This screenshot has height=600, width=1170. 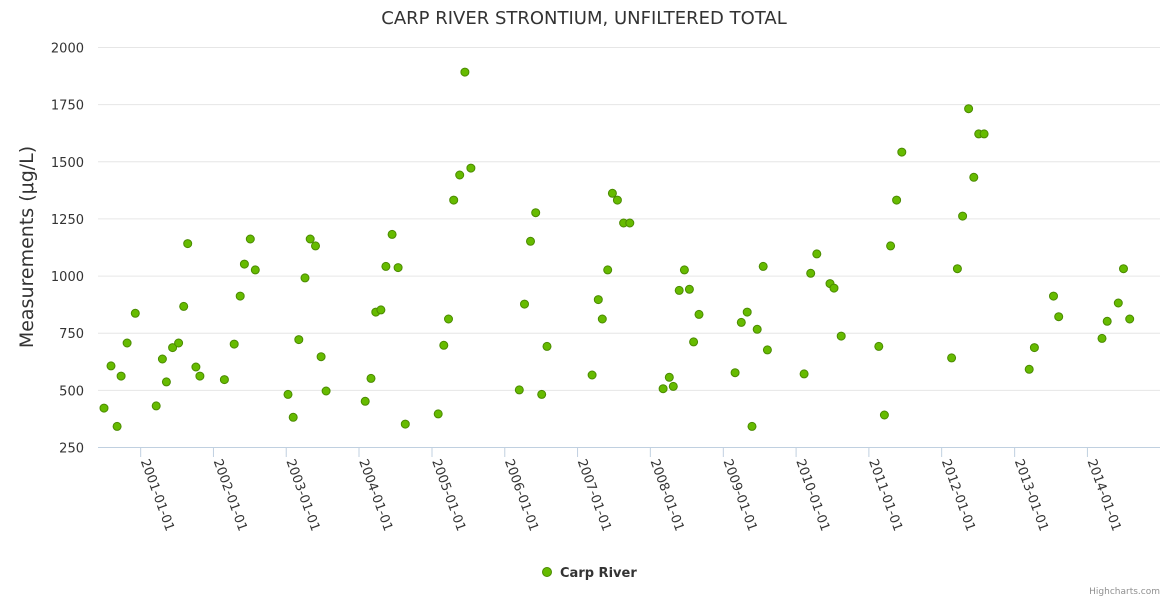 What do you see at coordinates (1124, 592) in the screenshot?
I see `credits-link: Highcharts.com` at bounding box center [1124, 592].